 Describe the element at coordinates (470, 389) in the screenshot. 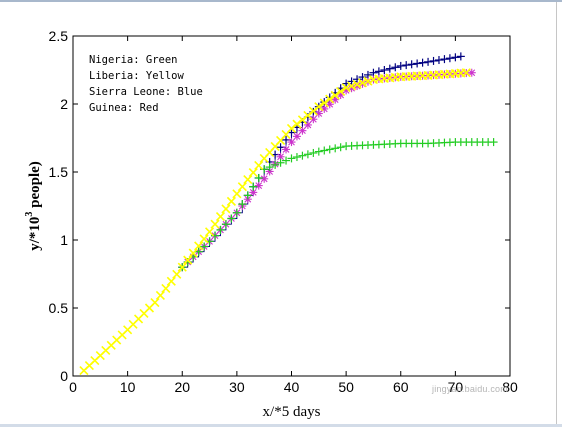

I see `watermark-text: jingyan.baidu.com` at that location.